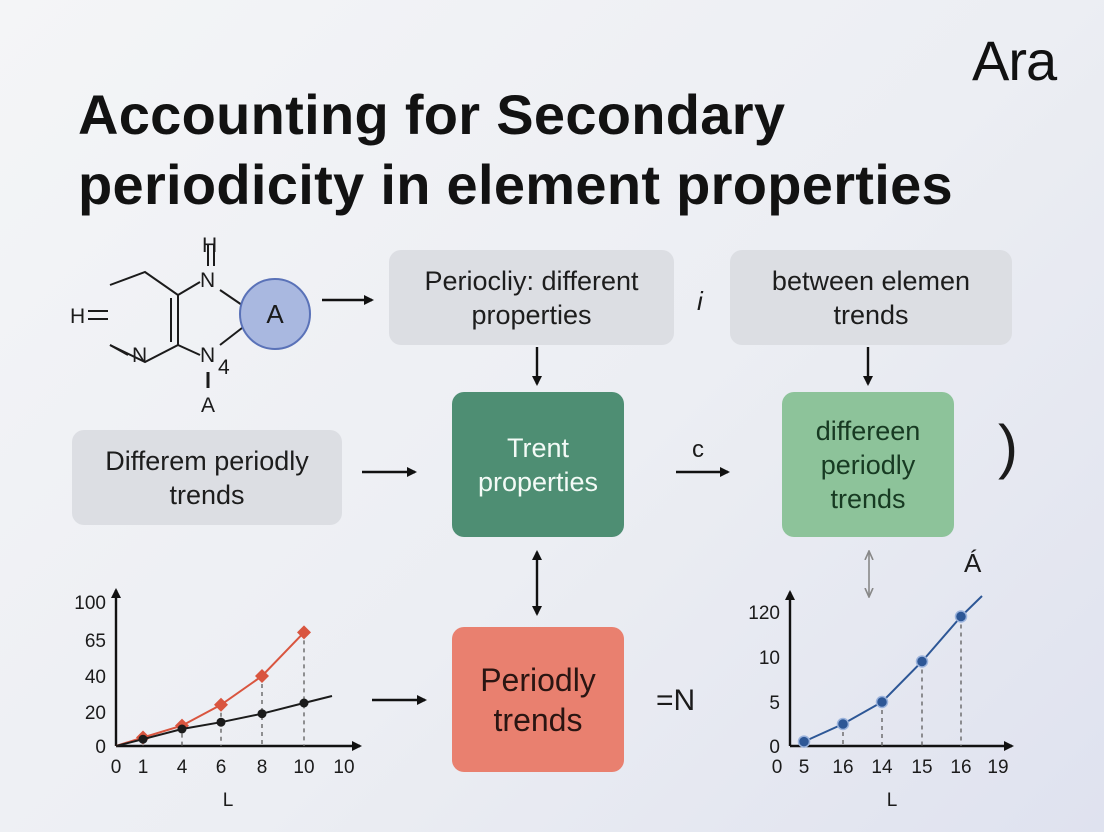 The image size is (1104, 832). I want to click on atom-subscript: 4, so click(224, 367).